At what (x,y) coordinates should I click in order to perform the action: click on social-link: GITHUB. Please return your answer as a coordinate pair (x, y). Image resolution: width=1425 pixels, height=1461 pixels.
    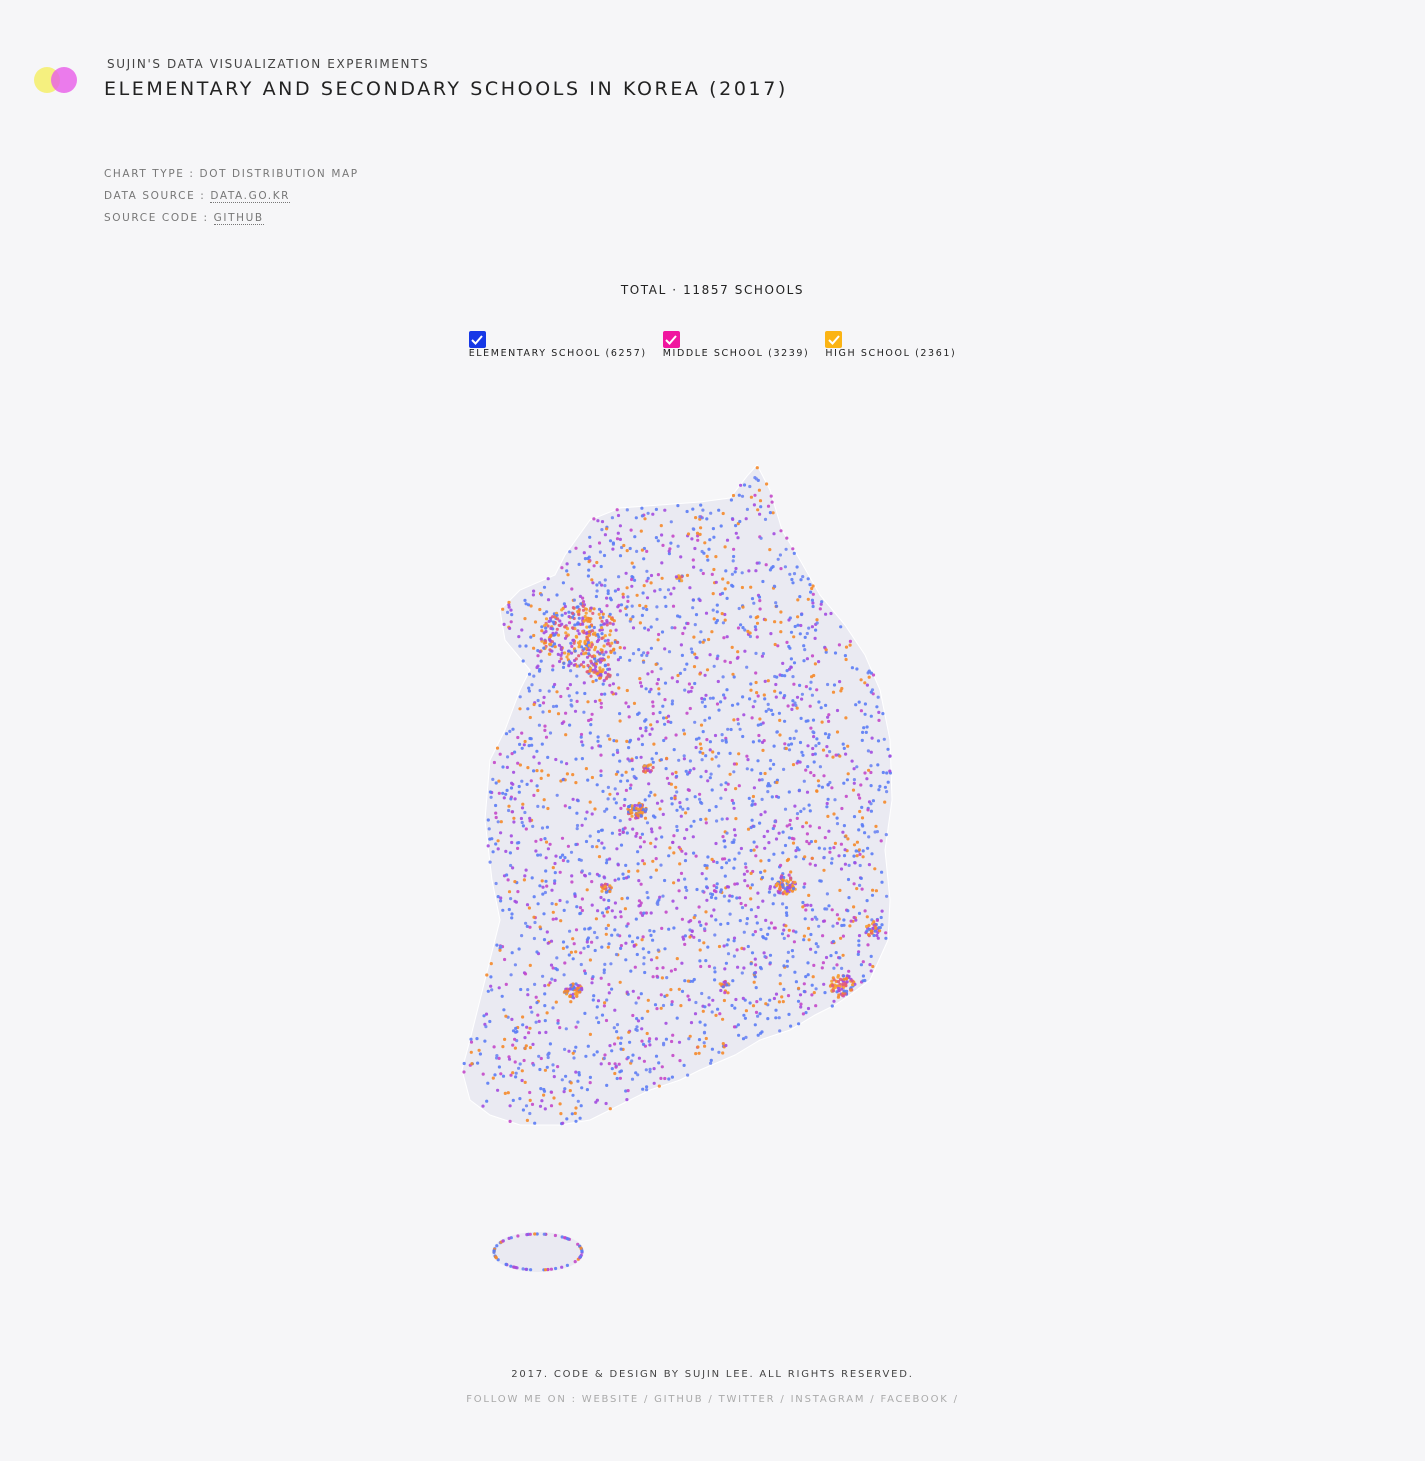
    Looking at the image, I should click on (679, 1399).